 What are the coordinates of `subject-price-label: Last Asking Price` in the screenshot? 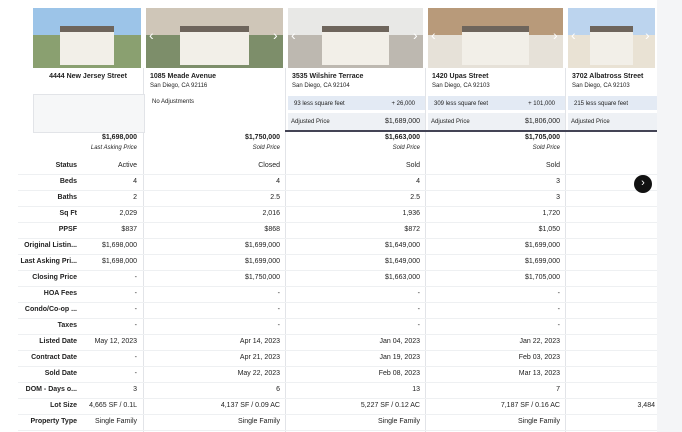 It's located at (113, 148).